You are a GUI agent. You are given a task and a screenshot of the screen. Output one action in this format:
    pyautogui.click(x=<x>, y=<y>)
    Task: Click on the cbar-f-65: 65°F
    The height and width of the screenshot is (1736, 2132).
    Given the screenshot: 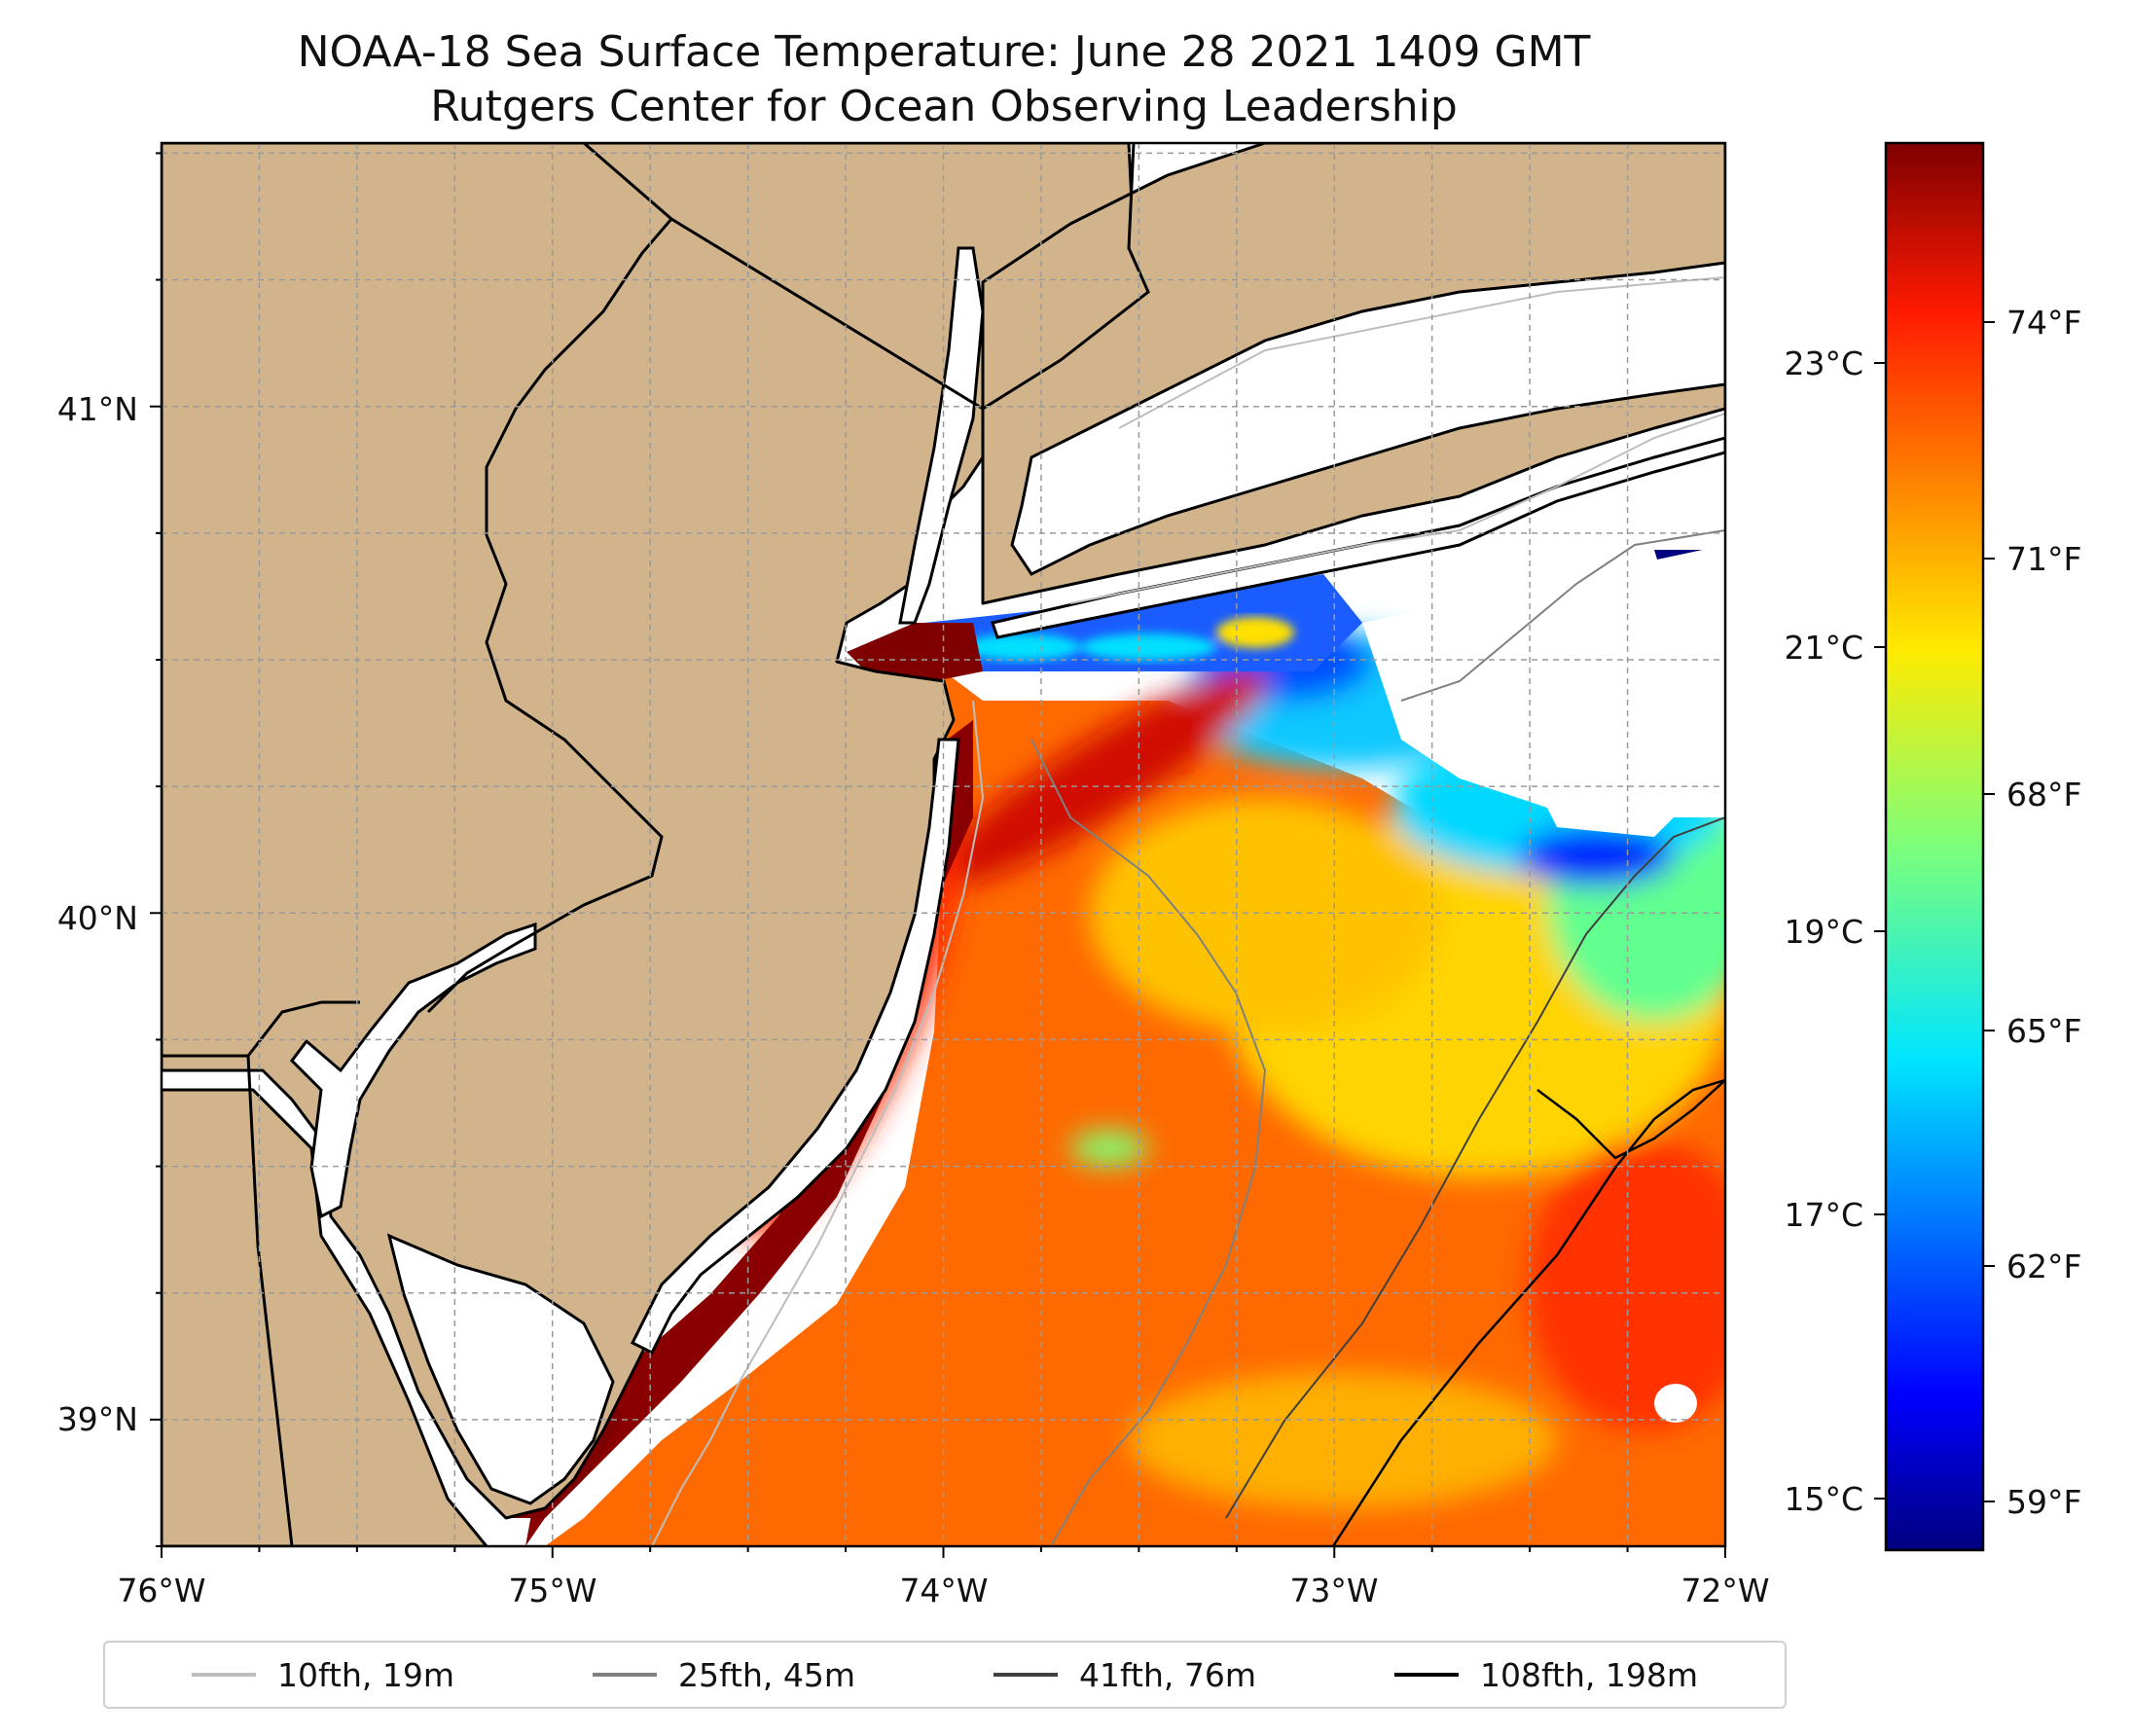 What is the action you would take?
    pyautogui.click(x=2044, y=1031)
    